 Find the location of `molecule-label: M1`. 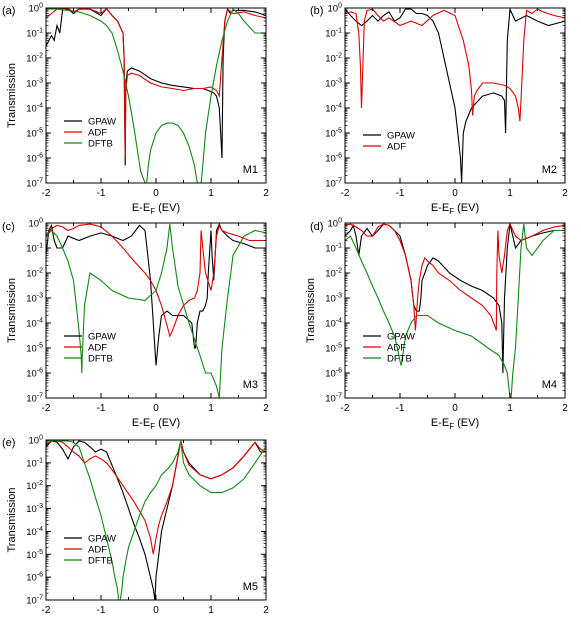

molecule-label: M1 is located at coordinates (250, 170).